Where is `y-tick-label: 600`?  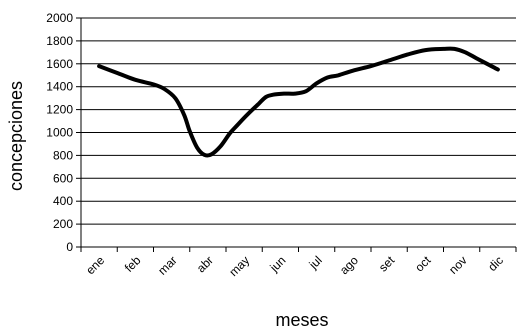 y-tick-label: 600 is located at coordinates (63, 178).